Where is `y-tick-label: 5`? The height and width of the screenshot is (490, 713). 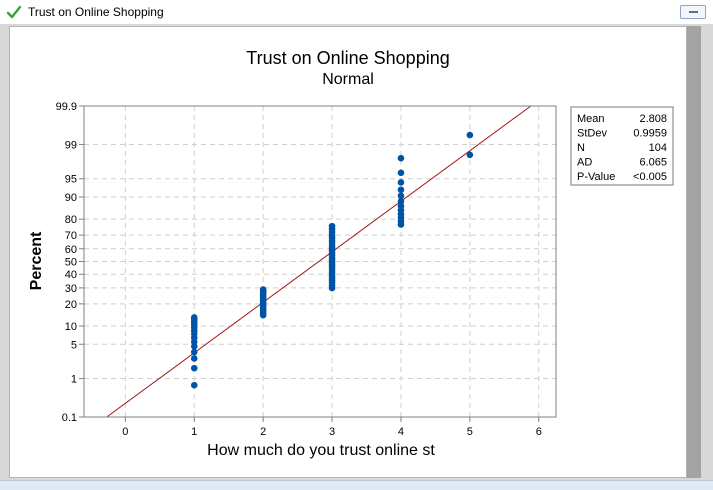 y-tick-label: 5 is located at coordinates (74, 345).